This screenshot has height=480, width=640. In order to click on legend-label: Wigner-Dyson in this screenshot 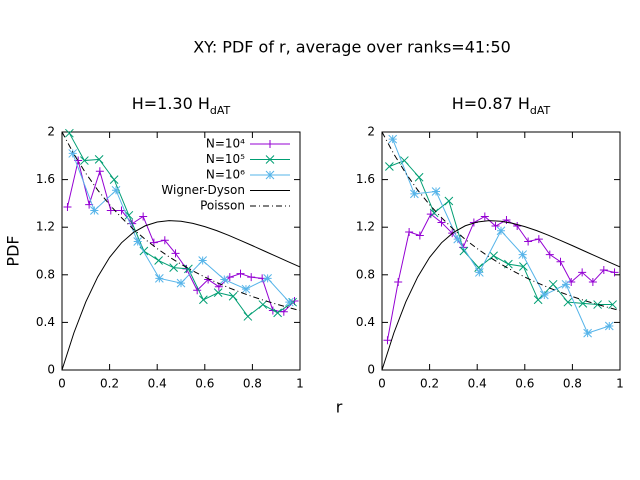, I will do `click(203, 190)`.